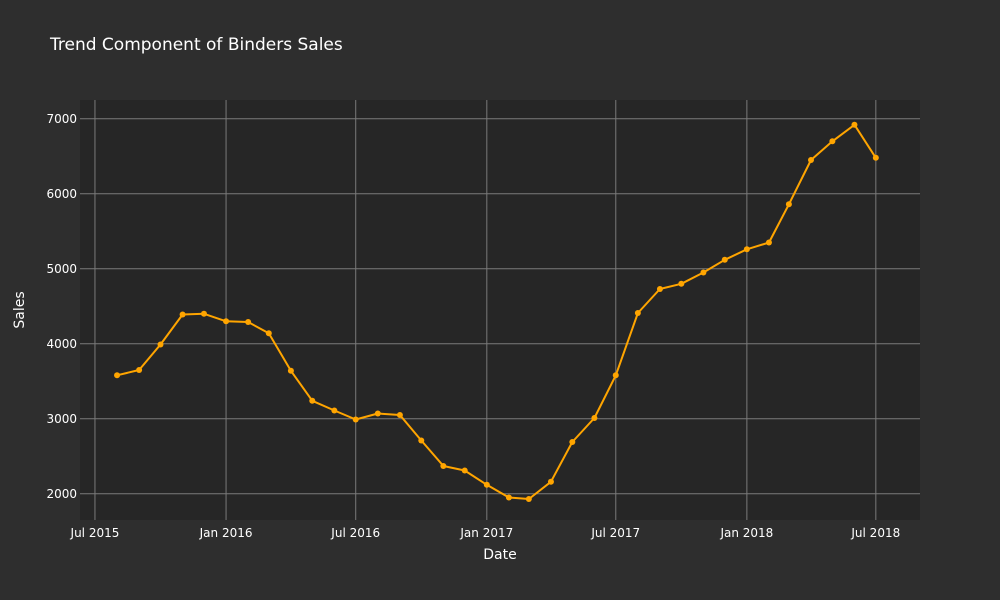  What do you see at coordinates (61, 344) in the screenshot?
I see `y-tick-label: 4000` at bounding box center [61, 344].